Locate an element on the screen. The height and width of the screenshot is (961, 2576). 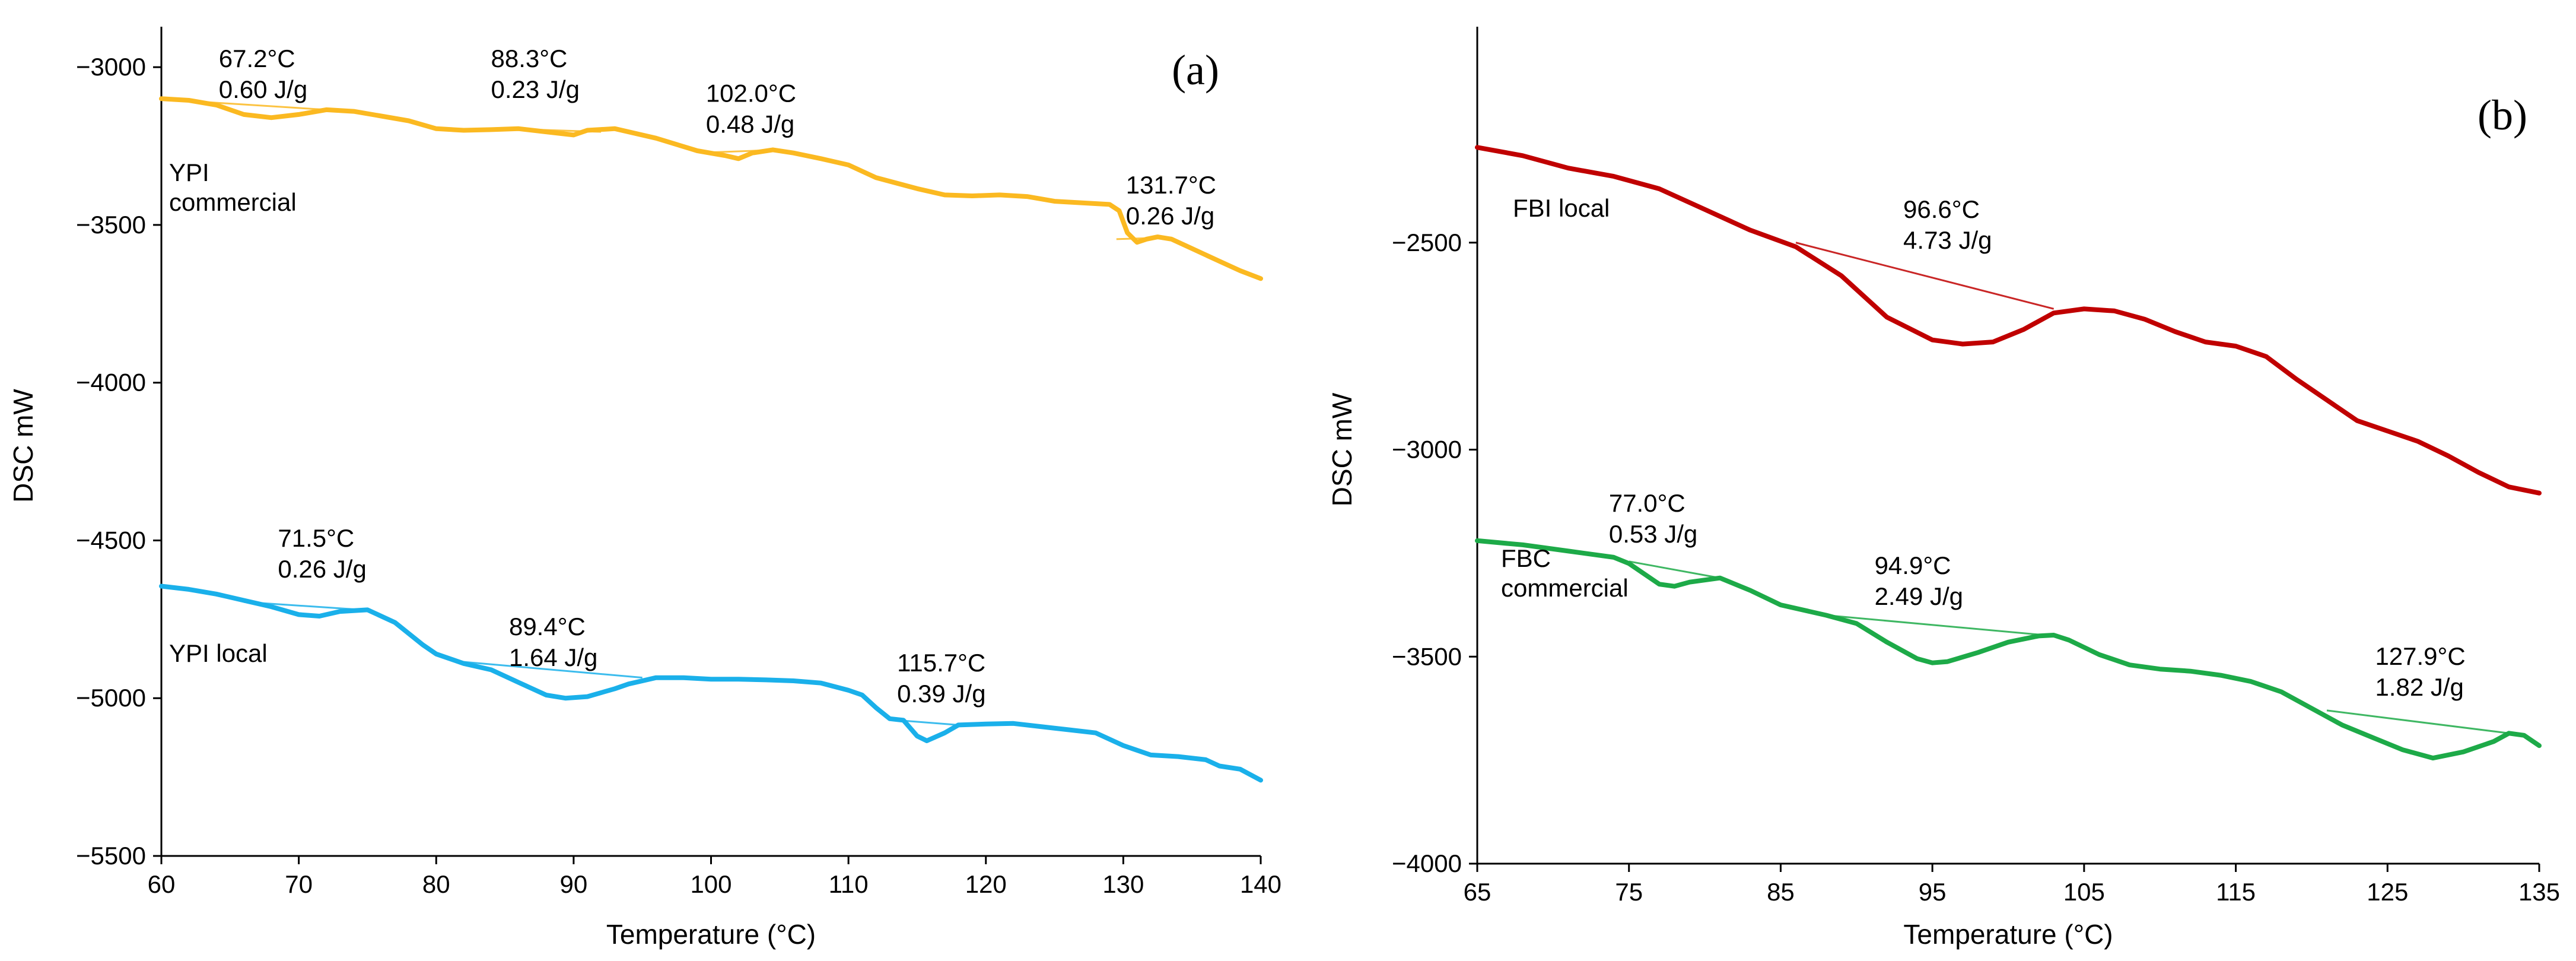
peak-annotation: 96.6°C 4.73 J/g is located at coordinates (1947, 224).